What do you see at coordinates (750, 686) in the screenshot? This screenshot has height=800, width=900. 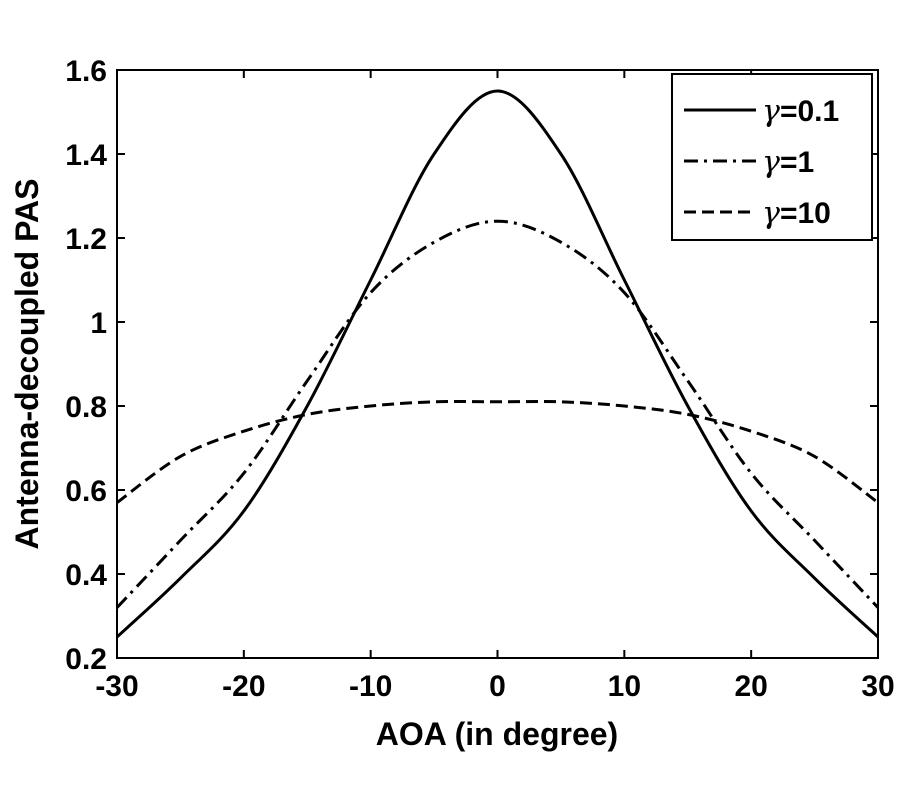 I see `x-tick-label: 20` at bounding box center [750, 686].